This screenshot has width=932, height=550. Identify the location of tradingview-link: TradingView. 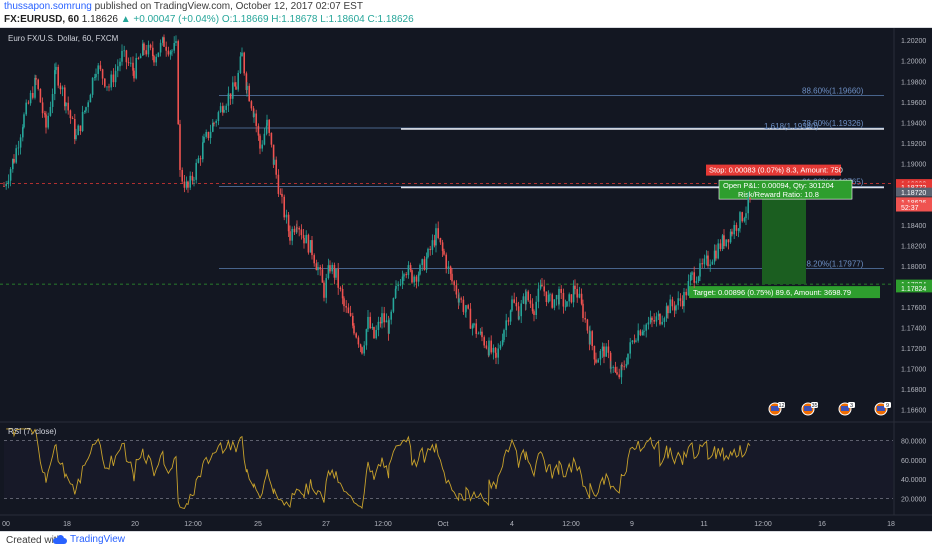
(89, 539).